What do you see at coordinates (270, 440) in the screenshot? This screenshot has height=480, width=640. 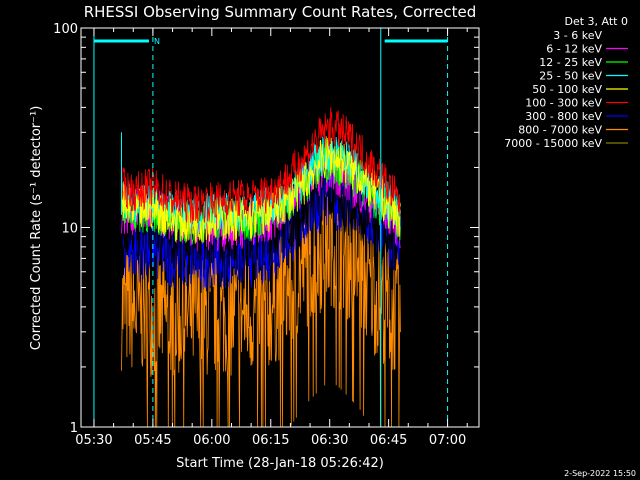 I see `x-tick-label: 06:15` at bounding box center [270, 440].